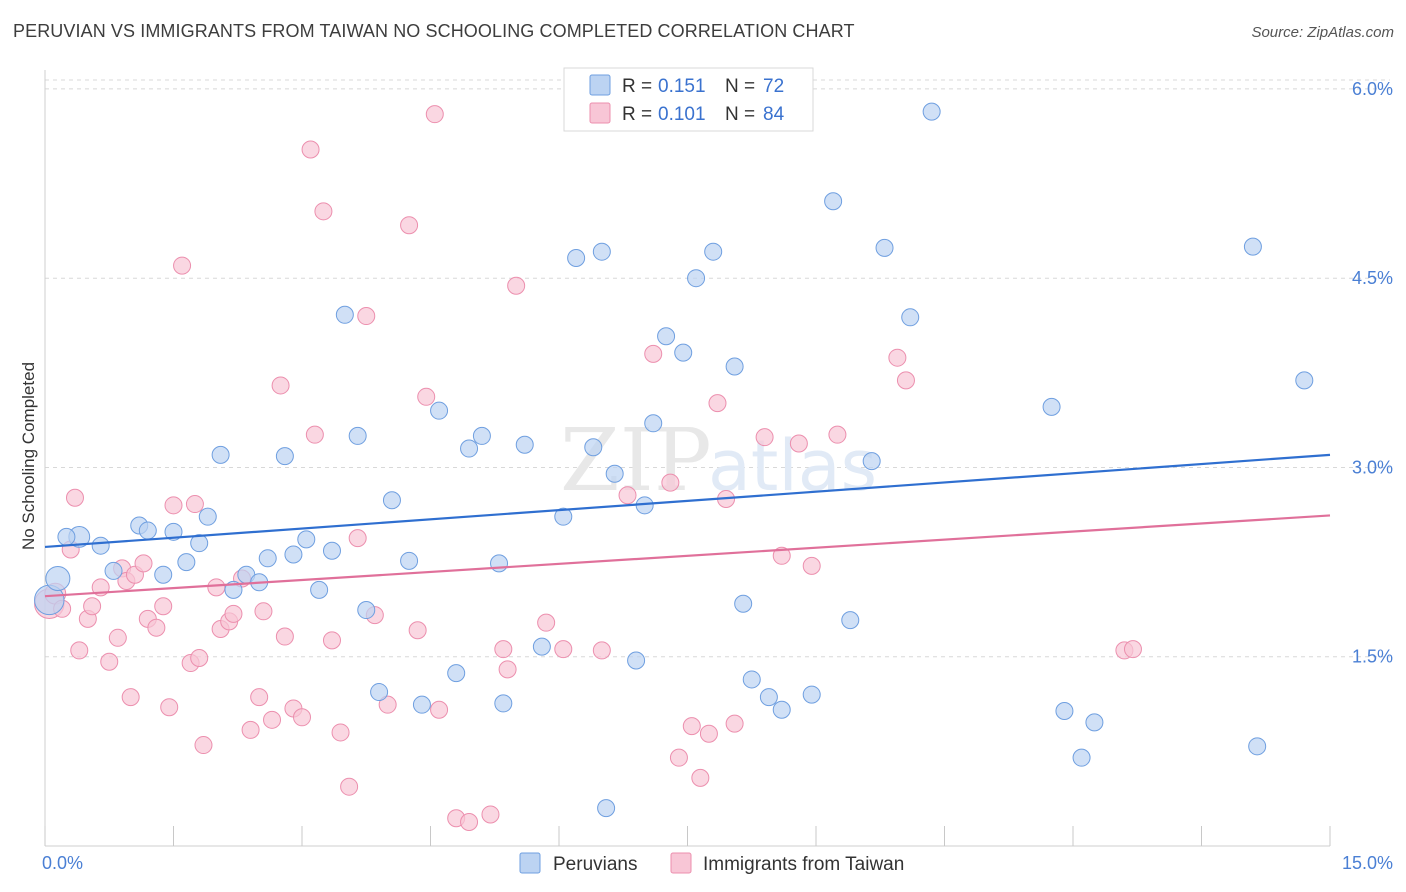 This screenshot has width=1406, height=892. Describe the element at coordinates (1372, 278) in the screenshot. I see `y-tick-label-2: 4.5%` at that location.